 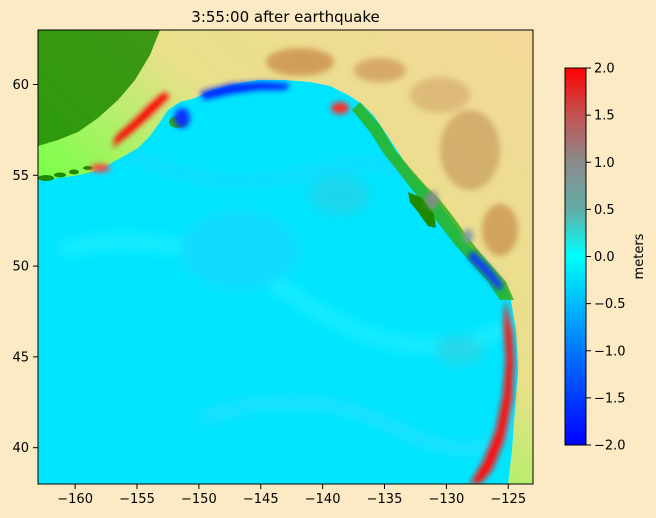 I want to click on colorbar-tick-label: −0.5, so click(x=610, y=304).